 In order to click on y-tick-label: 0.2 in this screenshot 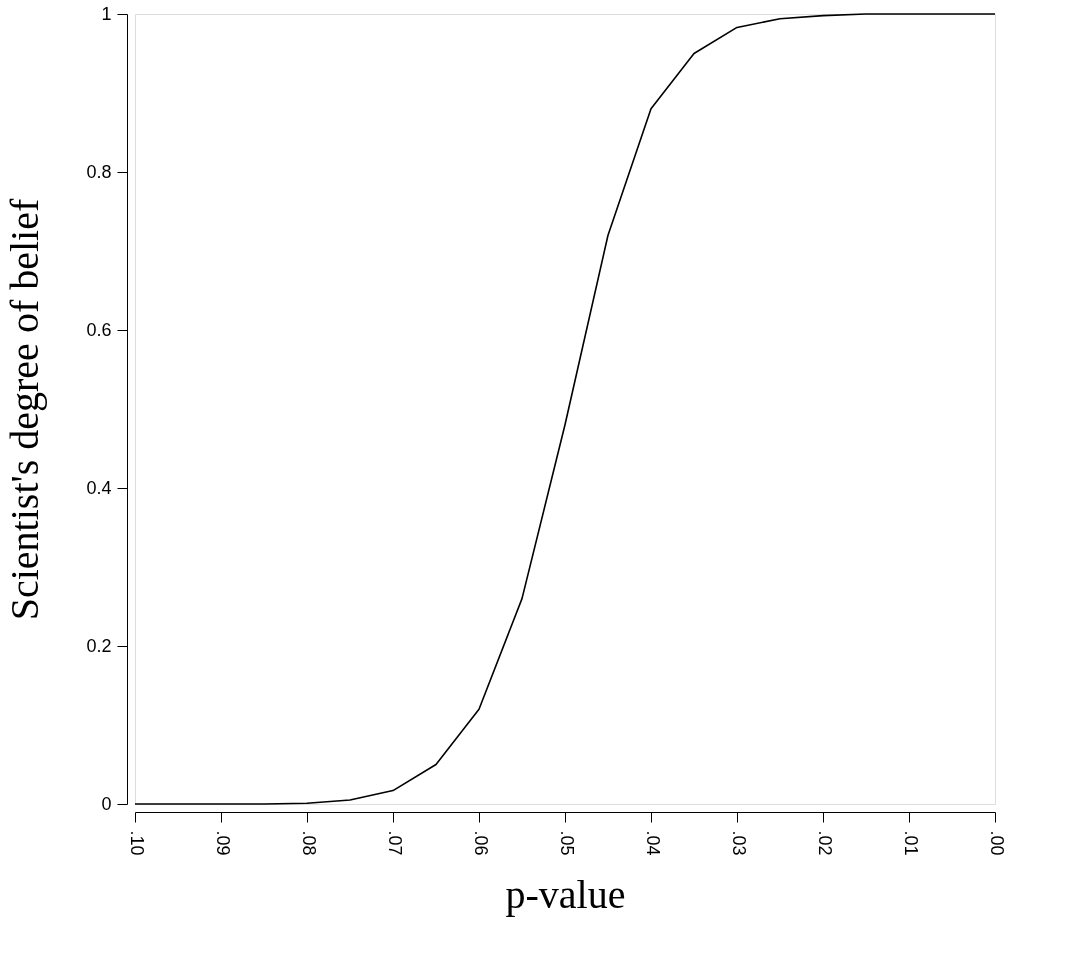, I will do `click(99, 645)`.